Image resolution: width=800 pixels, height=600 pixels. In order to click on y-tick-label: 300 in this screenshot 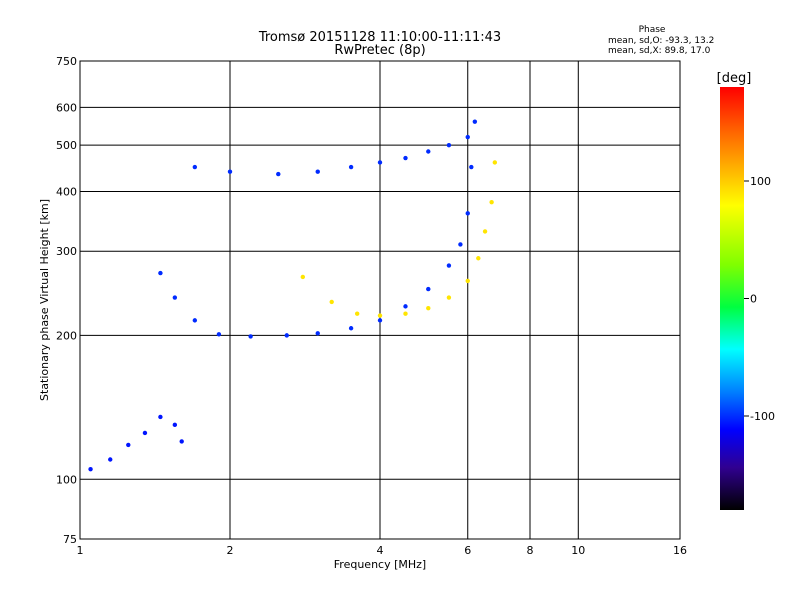, I will do `click(66, 251)`.